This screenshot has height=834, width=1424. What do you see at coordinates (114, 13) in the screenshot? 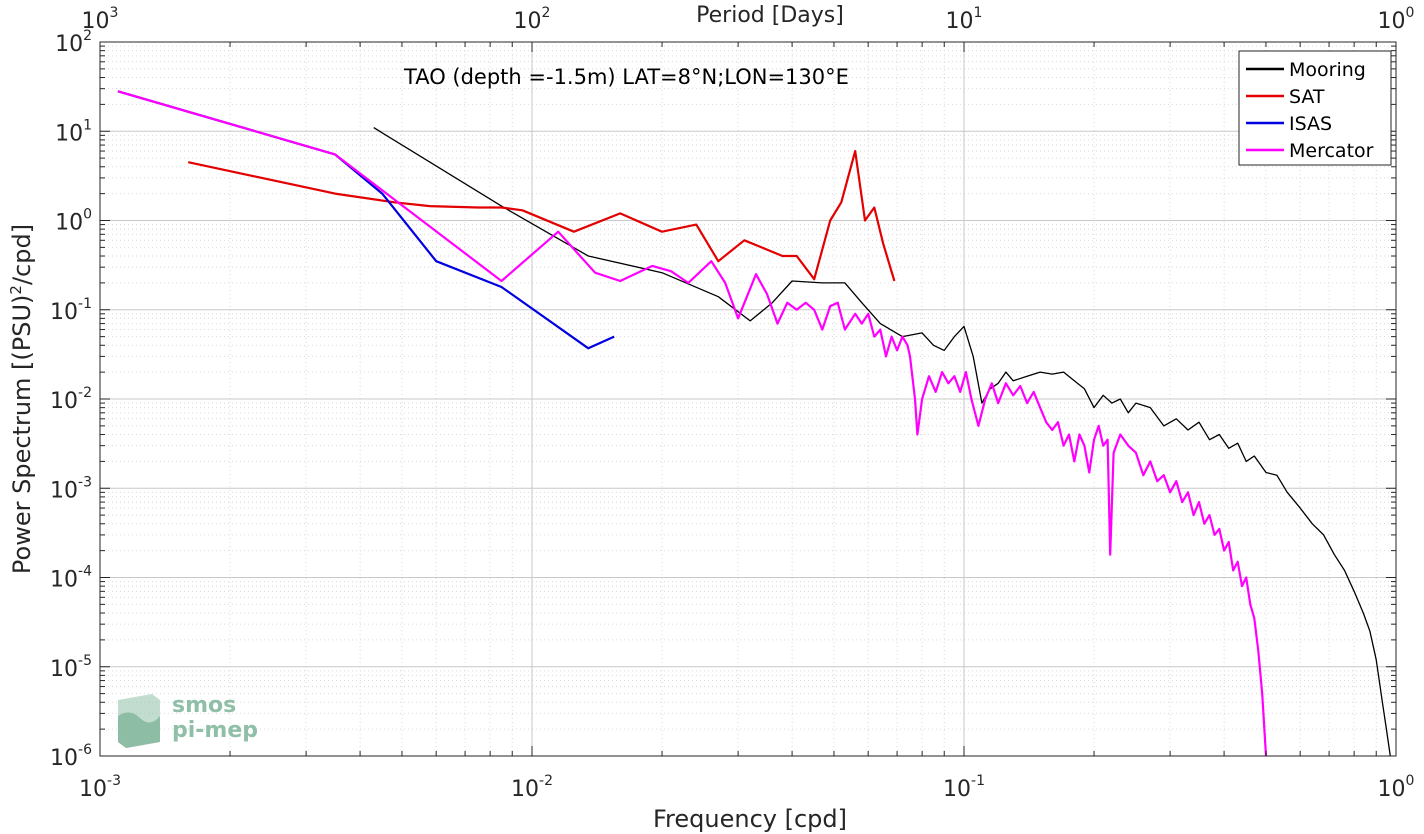
I see `top-tick-label-exp: 3` at bounding box center [114, 13].